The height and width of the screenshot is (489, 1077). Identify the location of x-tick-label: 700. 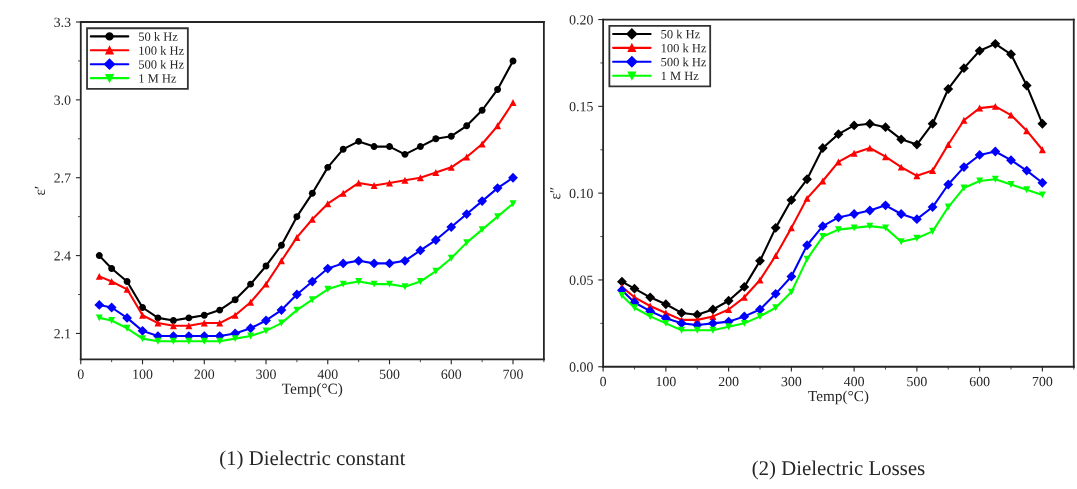
(513, 374).